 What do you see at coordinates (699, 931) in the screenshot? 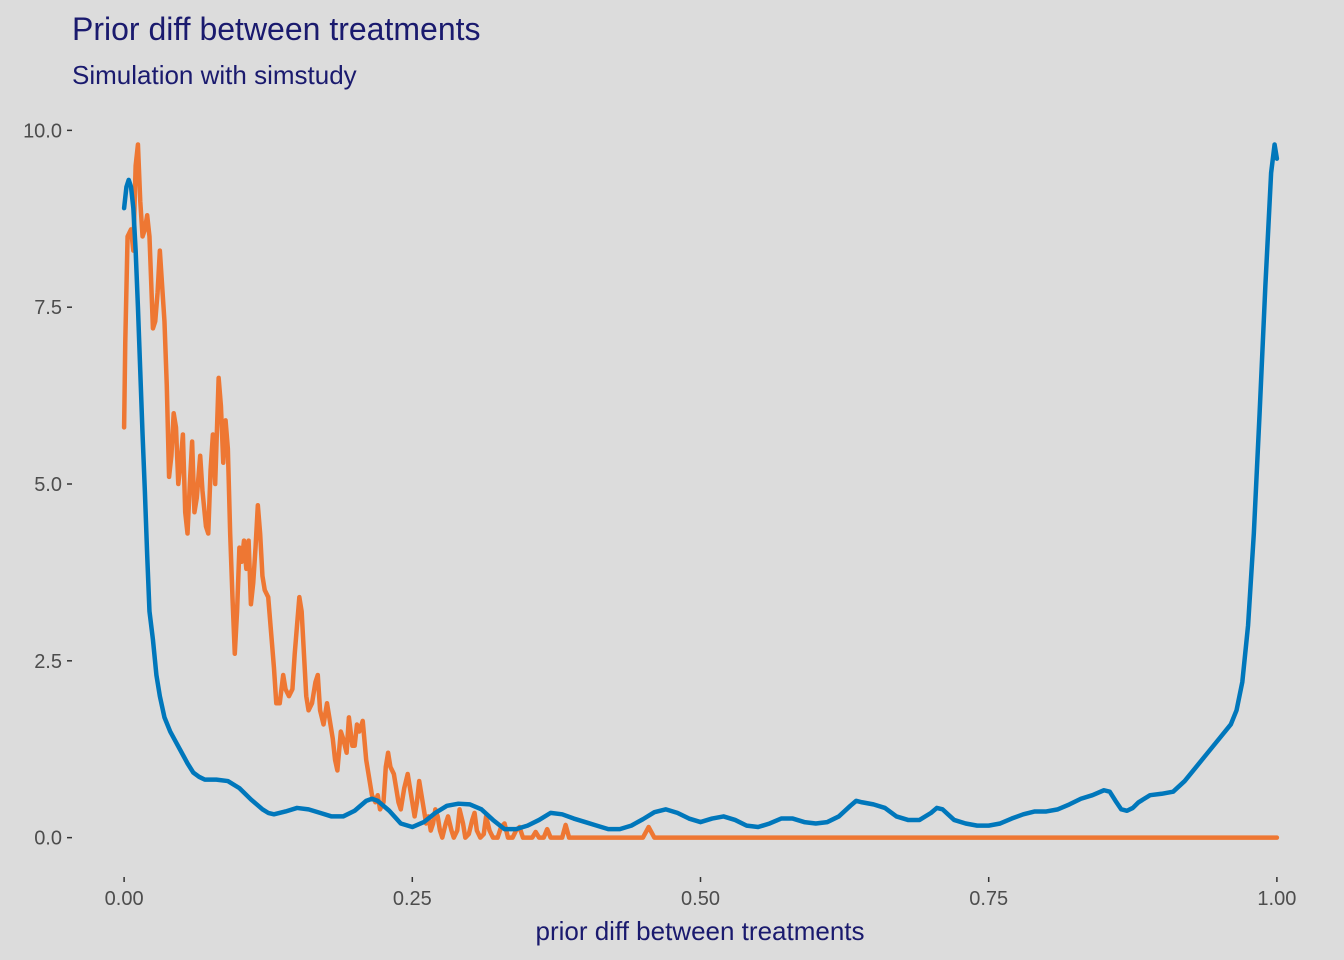
I see `x-axis-title: prior diff between treatments` at bounding box center [699, 931].